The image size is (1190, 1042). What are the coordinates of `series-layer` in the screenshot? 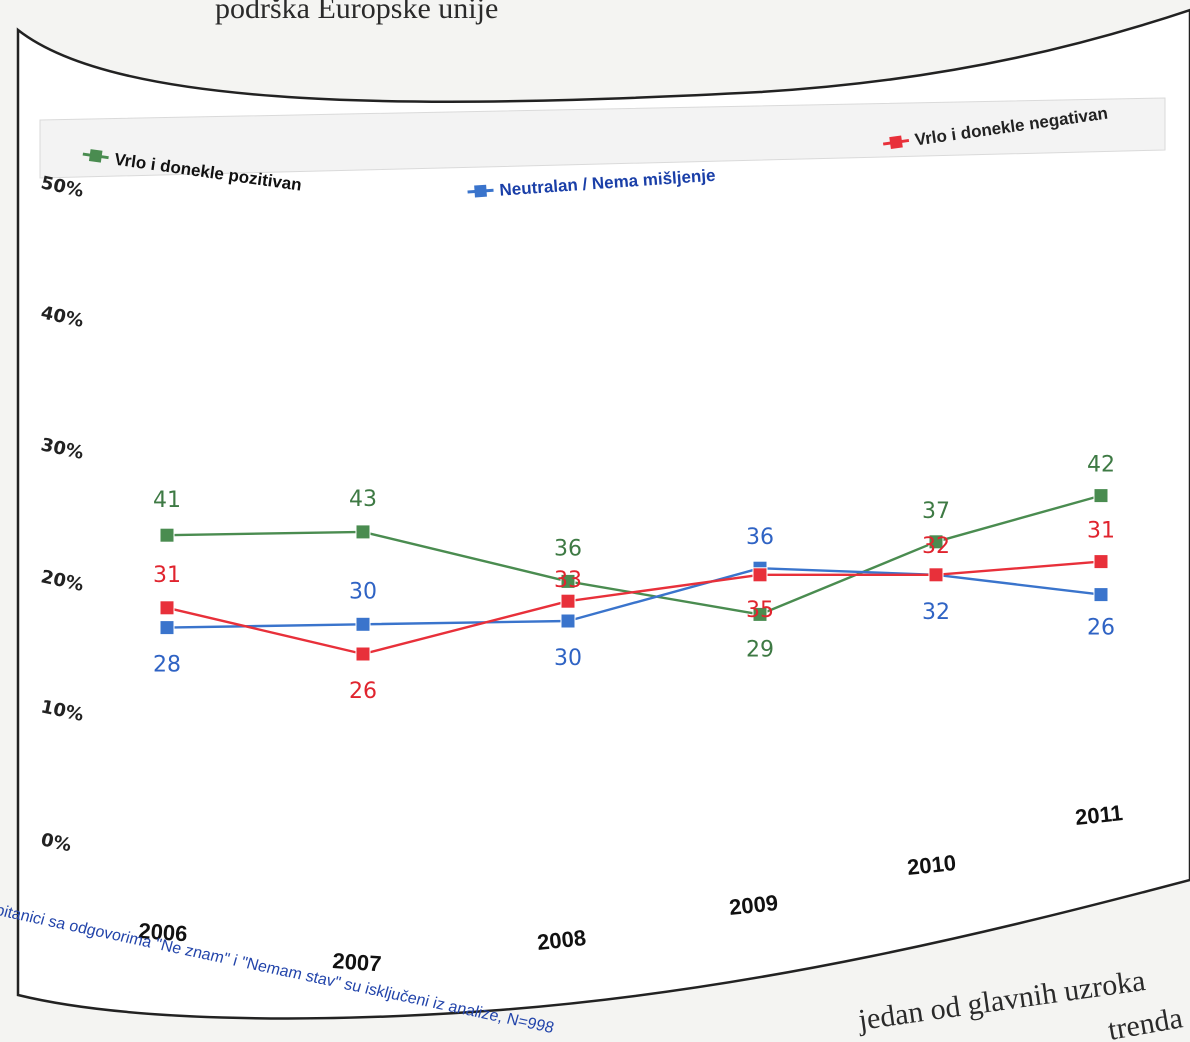 It's located at (634, 575).